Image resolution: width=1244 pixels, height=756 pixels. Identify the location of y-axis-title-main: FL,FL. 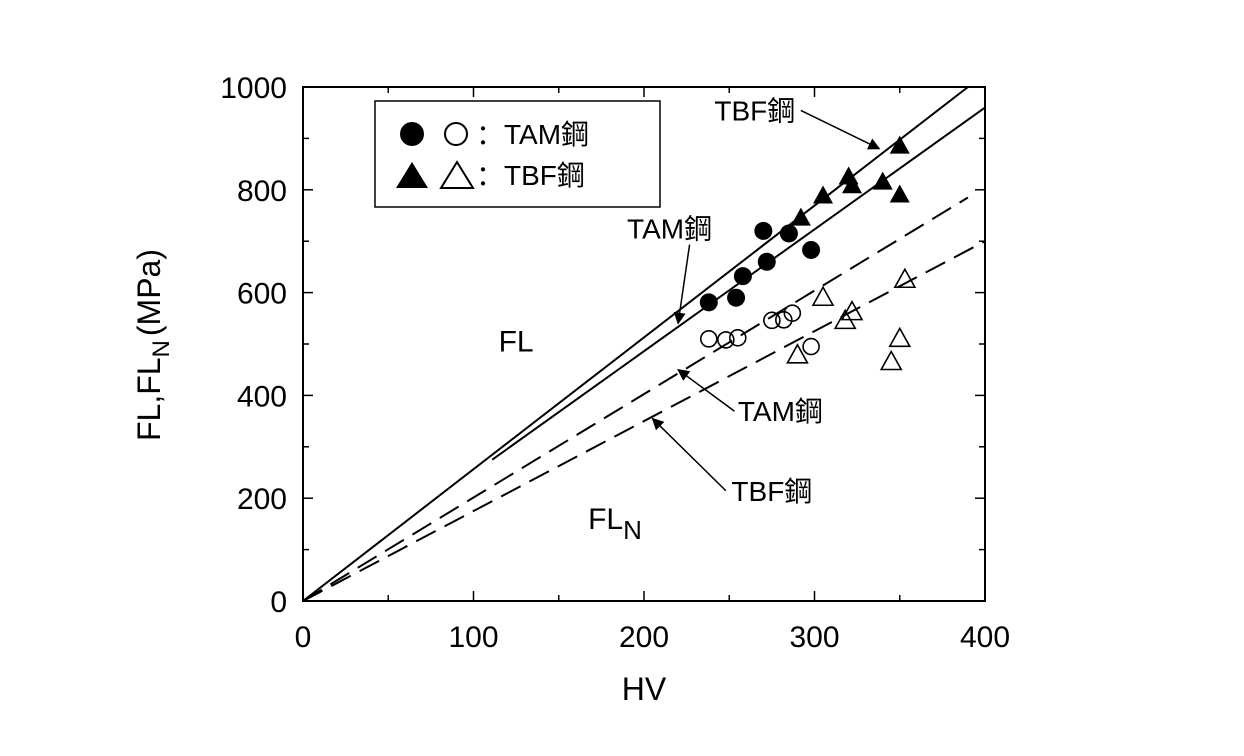
(149, 399).